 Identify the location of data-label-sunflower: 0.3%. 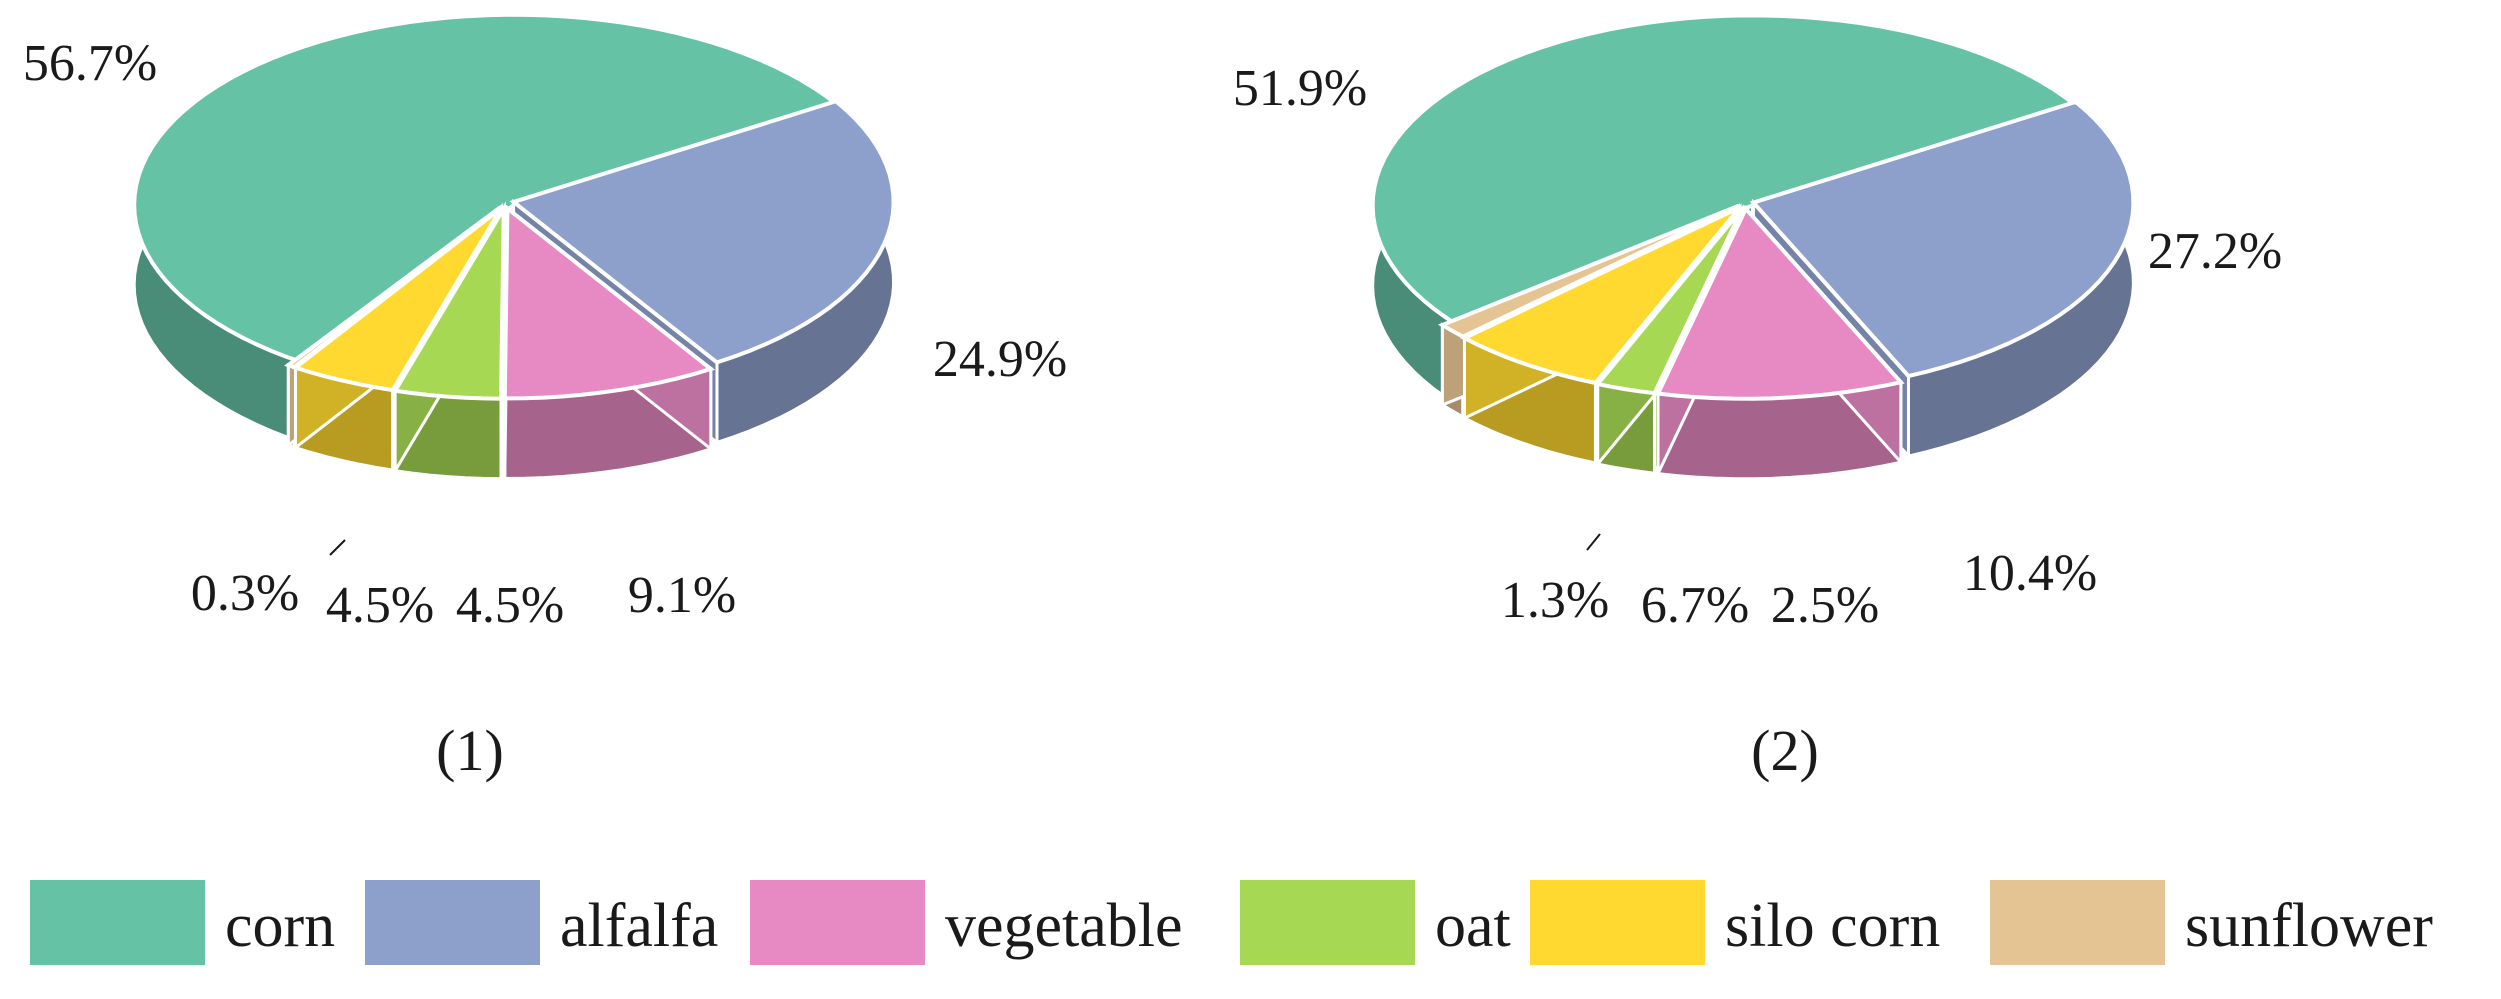
(245, 593).